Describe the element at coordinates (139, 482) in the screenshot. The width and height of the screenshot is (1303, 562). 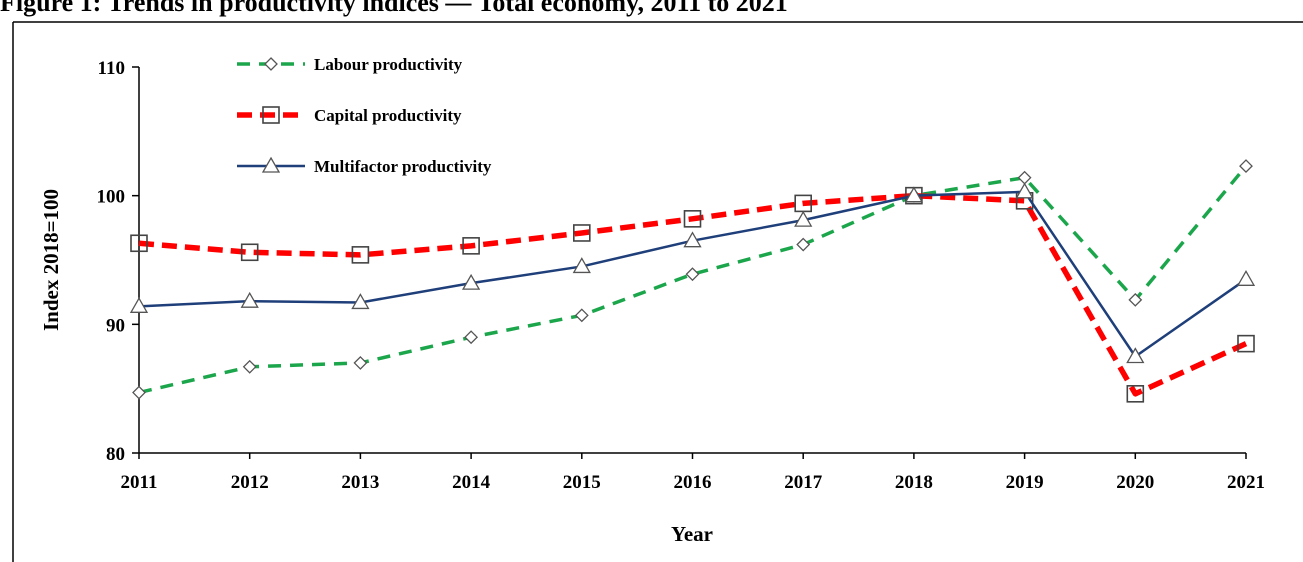
I see `x-tick-label: 2011` at that location.